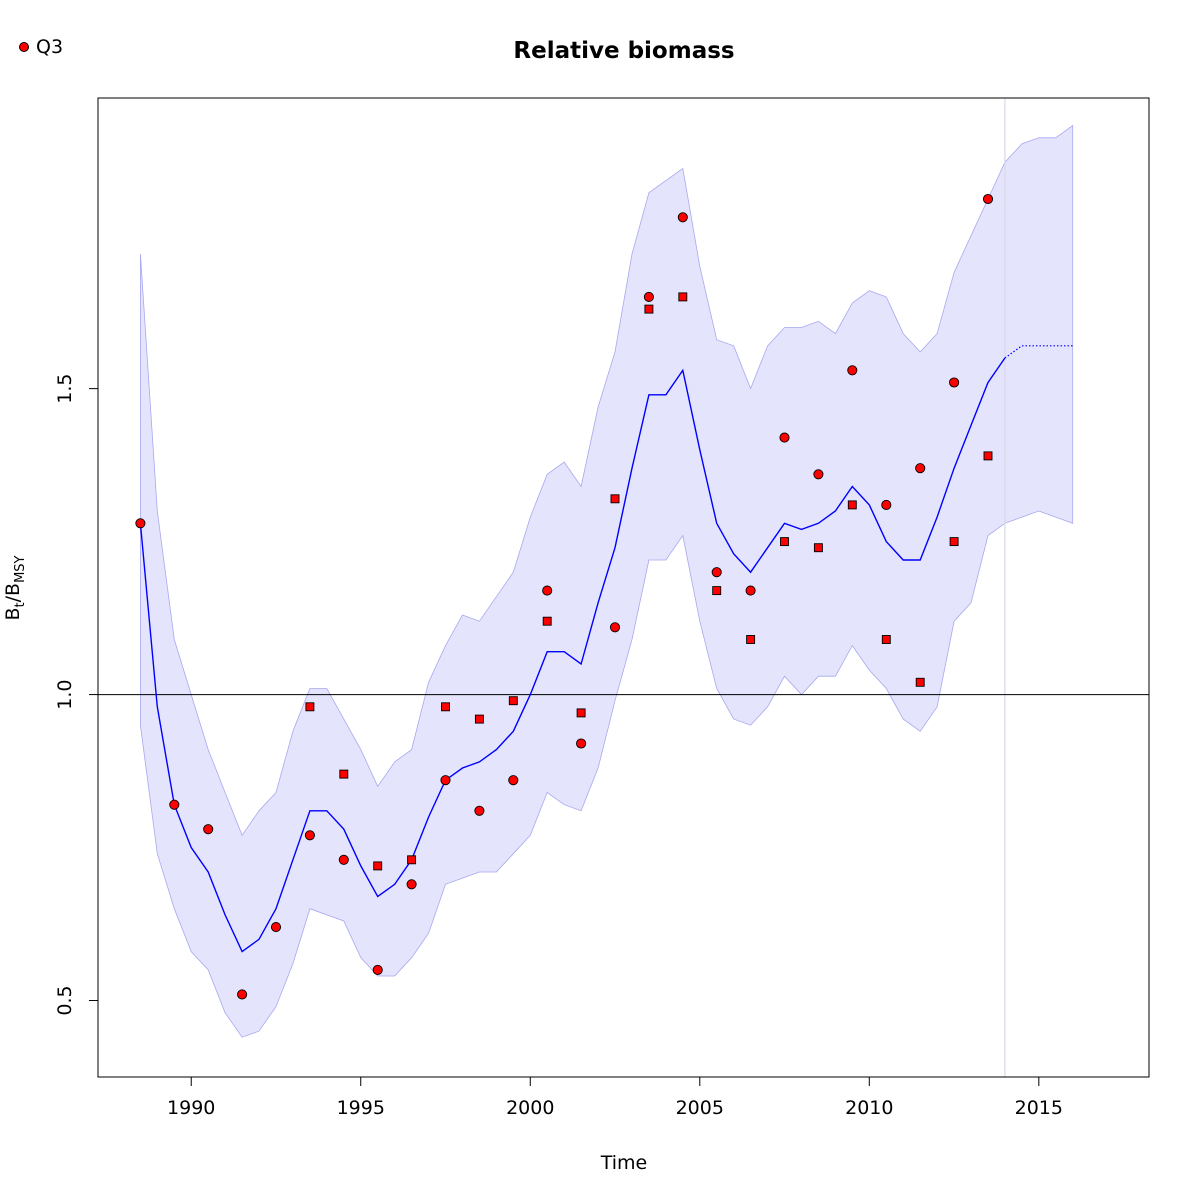 The height and width of the screenshot is (1204, 1200). I want to click on y-axis-label-sep: /B, so click(13, 592).